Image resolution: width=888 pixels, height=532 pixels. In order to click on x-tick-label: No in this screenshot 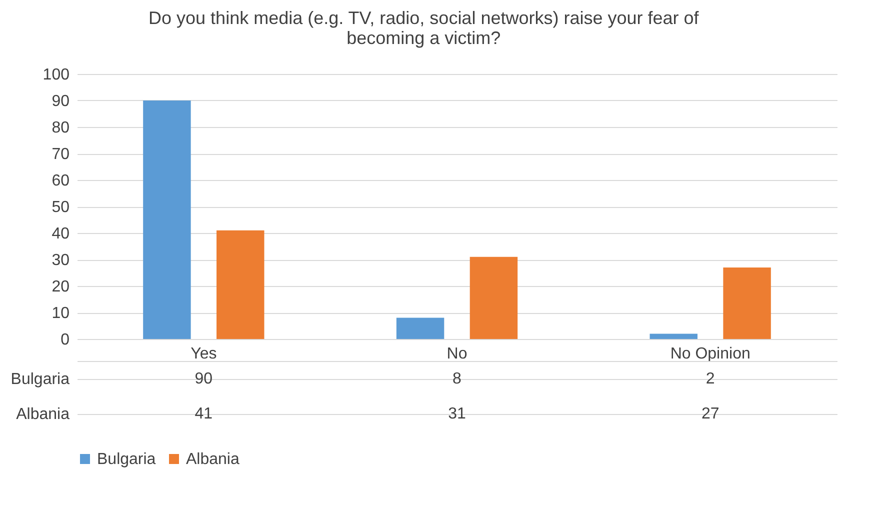, I will do `click(457, 354)`.